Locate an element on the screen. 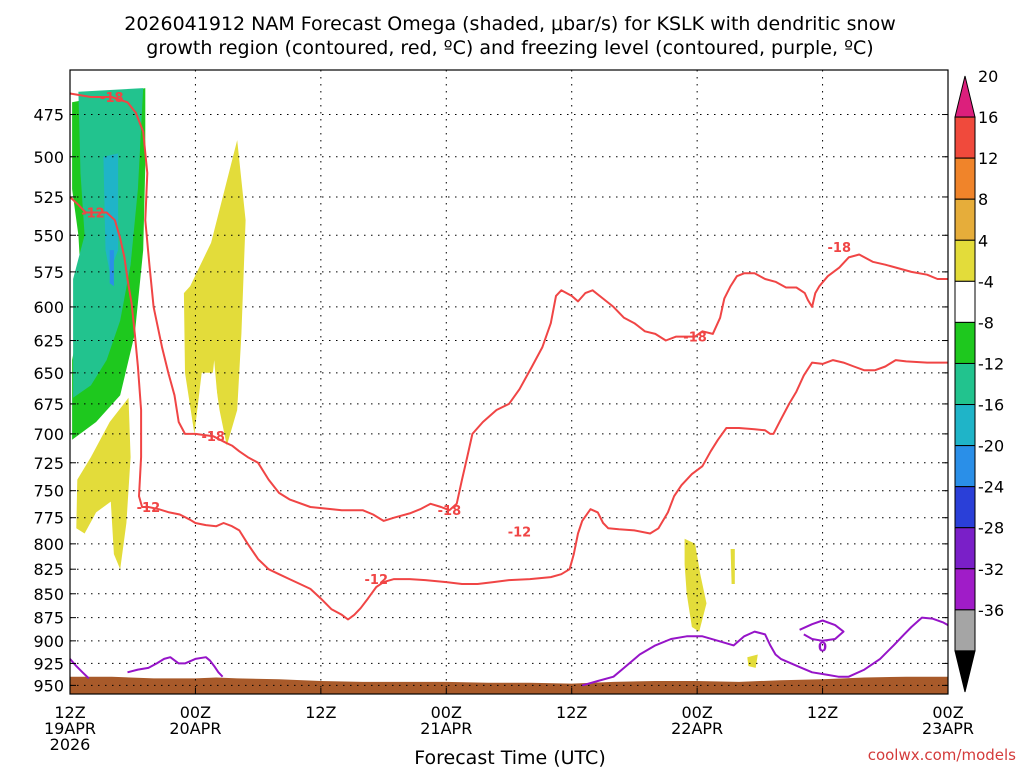 The width and height of the screenshot is (1024, 768). colorbar-label-8: 8 is located at coordinates (983, 199).